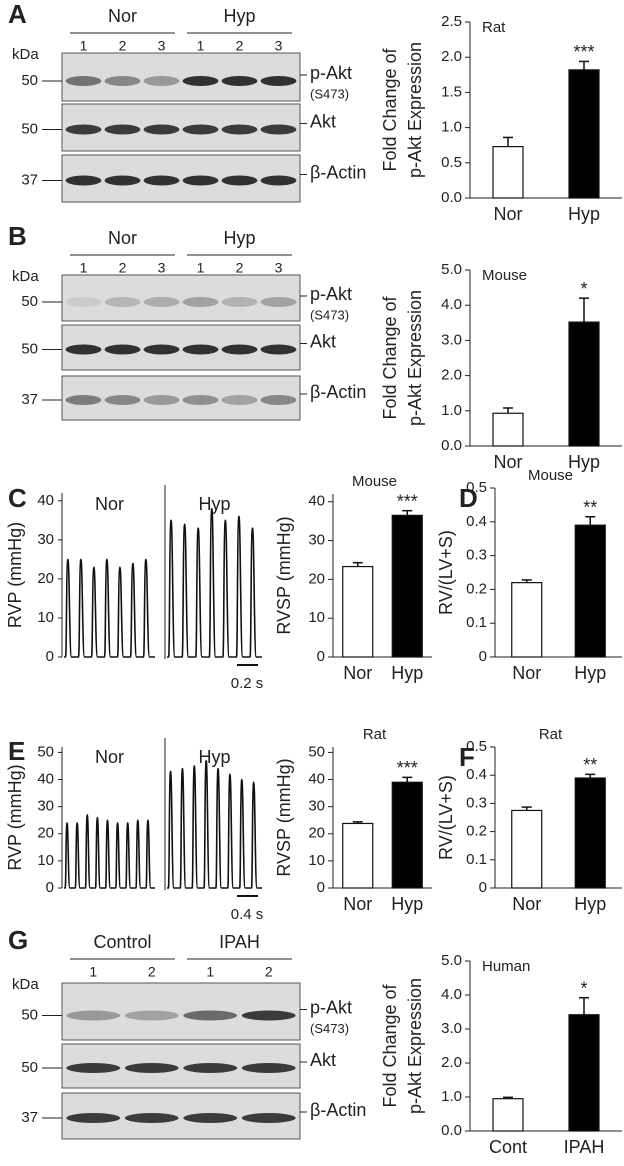 The width and height of the screenshot is (624, 1166). Describe the element at coordinates (17, 498) in the screenshot. I see `panel-letter: C` at that location.